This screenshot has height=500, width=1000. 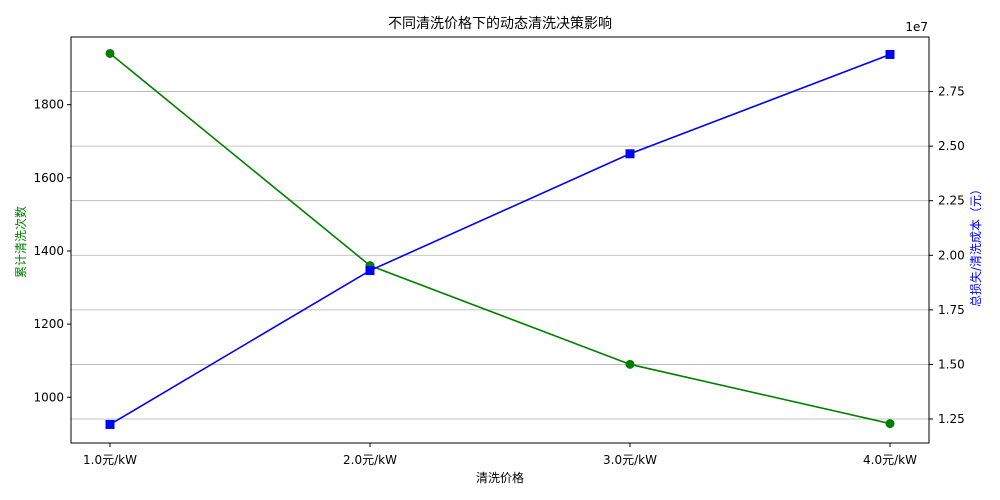 What do you see at coordinates (951, 364) in the screenshot?
I see `right-tick-label: 1.50` at bounding box center [951, 364].